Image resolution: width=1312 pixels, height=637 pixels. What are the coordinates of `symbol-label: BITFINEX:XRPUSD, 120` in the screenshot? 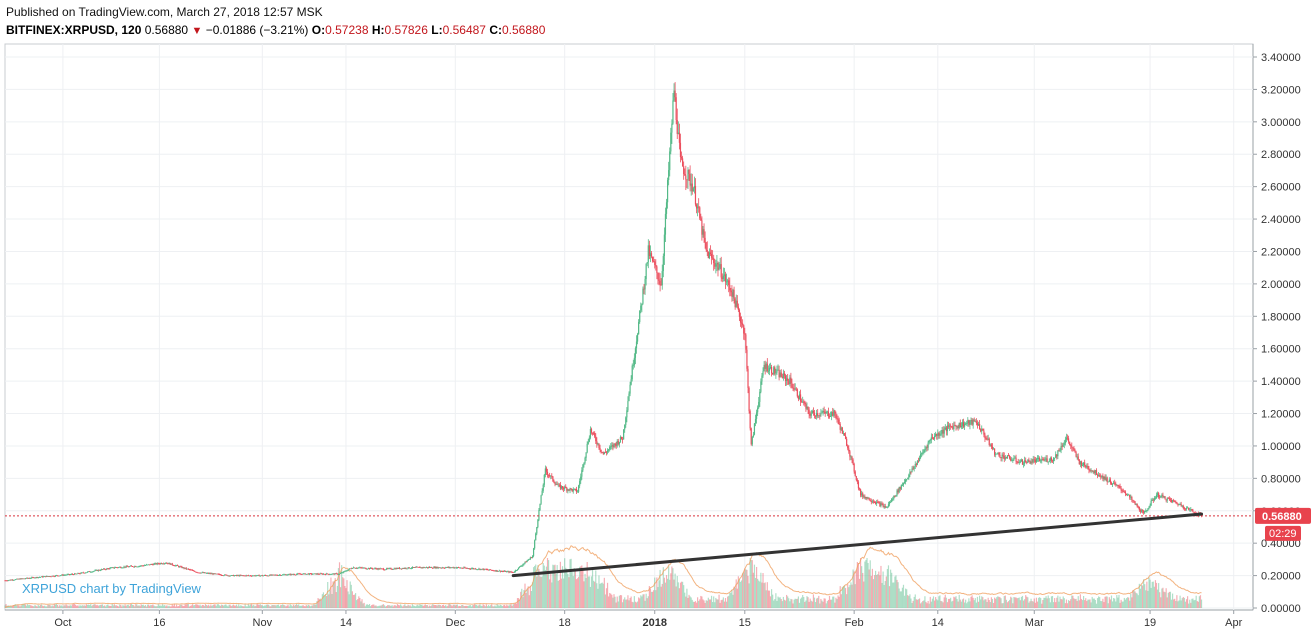 It's located at (74, 30).